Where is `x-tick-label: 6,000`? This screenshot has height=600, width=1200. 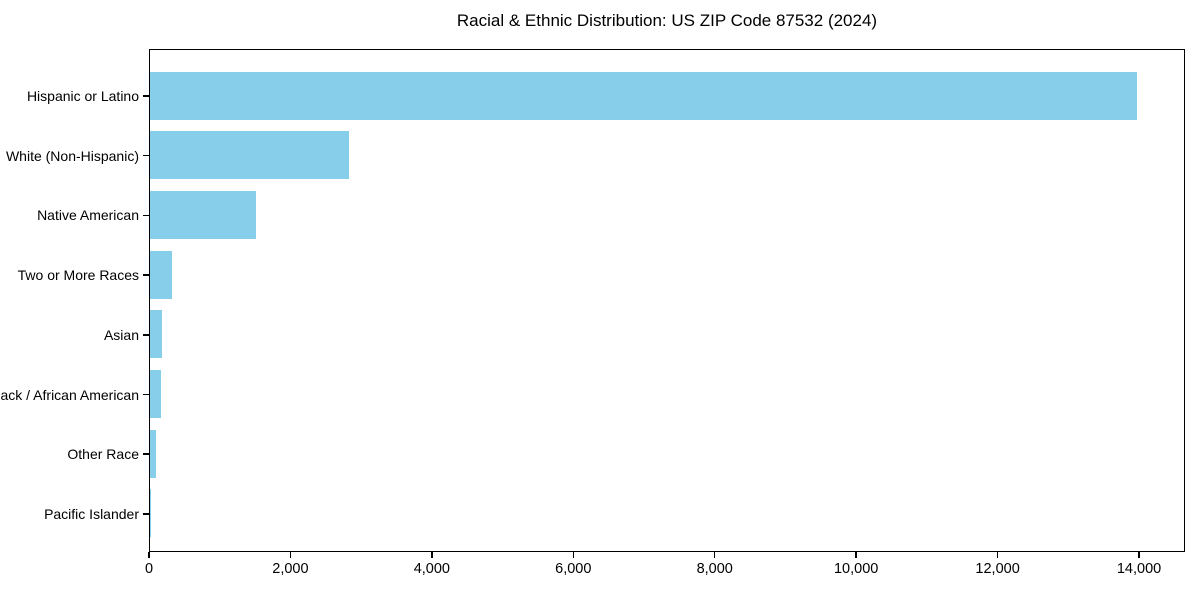 x-tick-label: 6,000 is located at coordinates (573, 569).